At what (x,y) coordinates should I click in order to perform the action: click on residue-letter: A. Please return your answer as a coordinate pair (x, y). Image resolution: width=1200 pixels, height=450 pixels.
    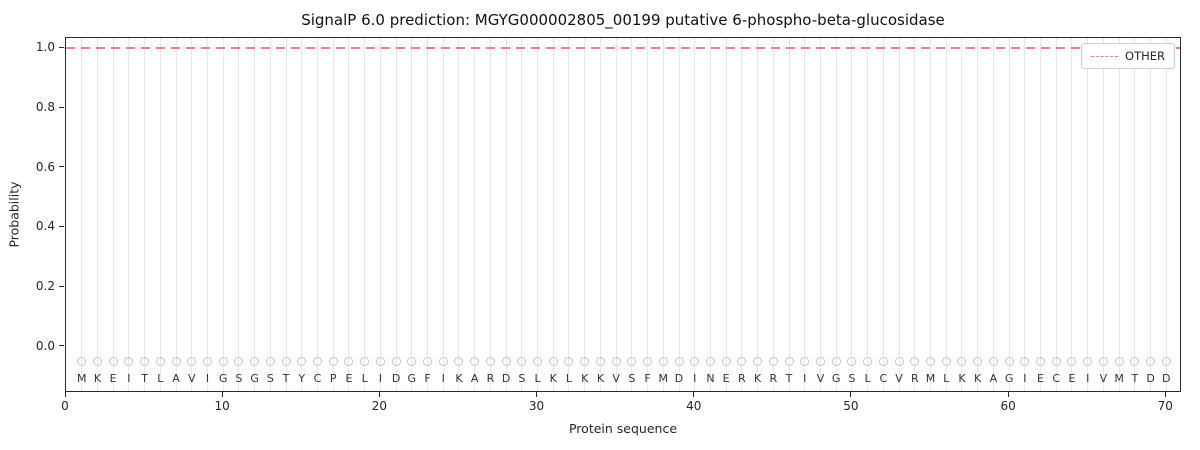
    Looking at the image, I should click on (176, 378).